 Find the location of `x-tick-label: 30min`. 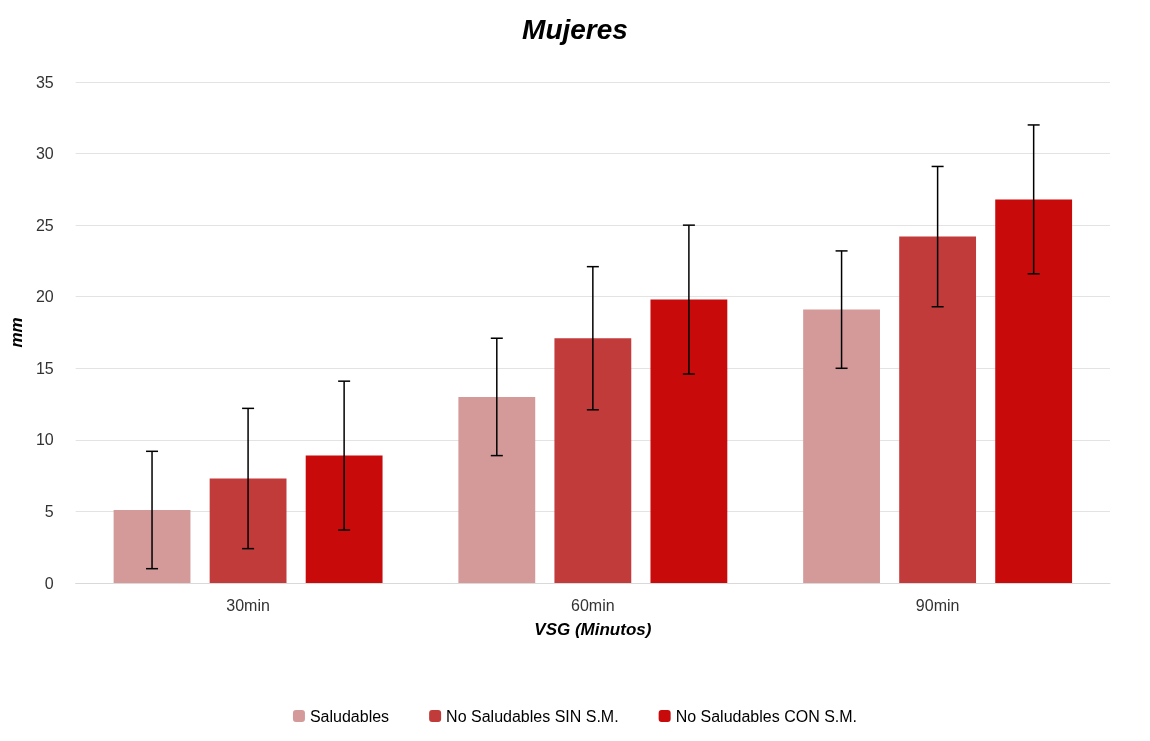

x-tick-label: 30min is located at coordinates (248, 605).